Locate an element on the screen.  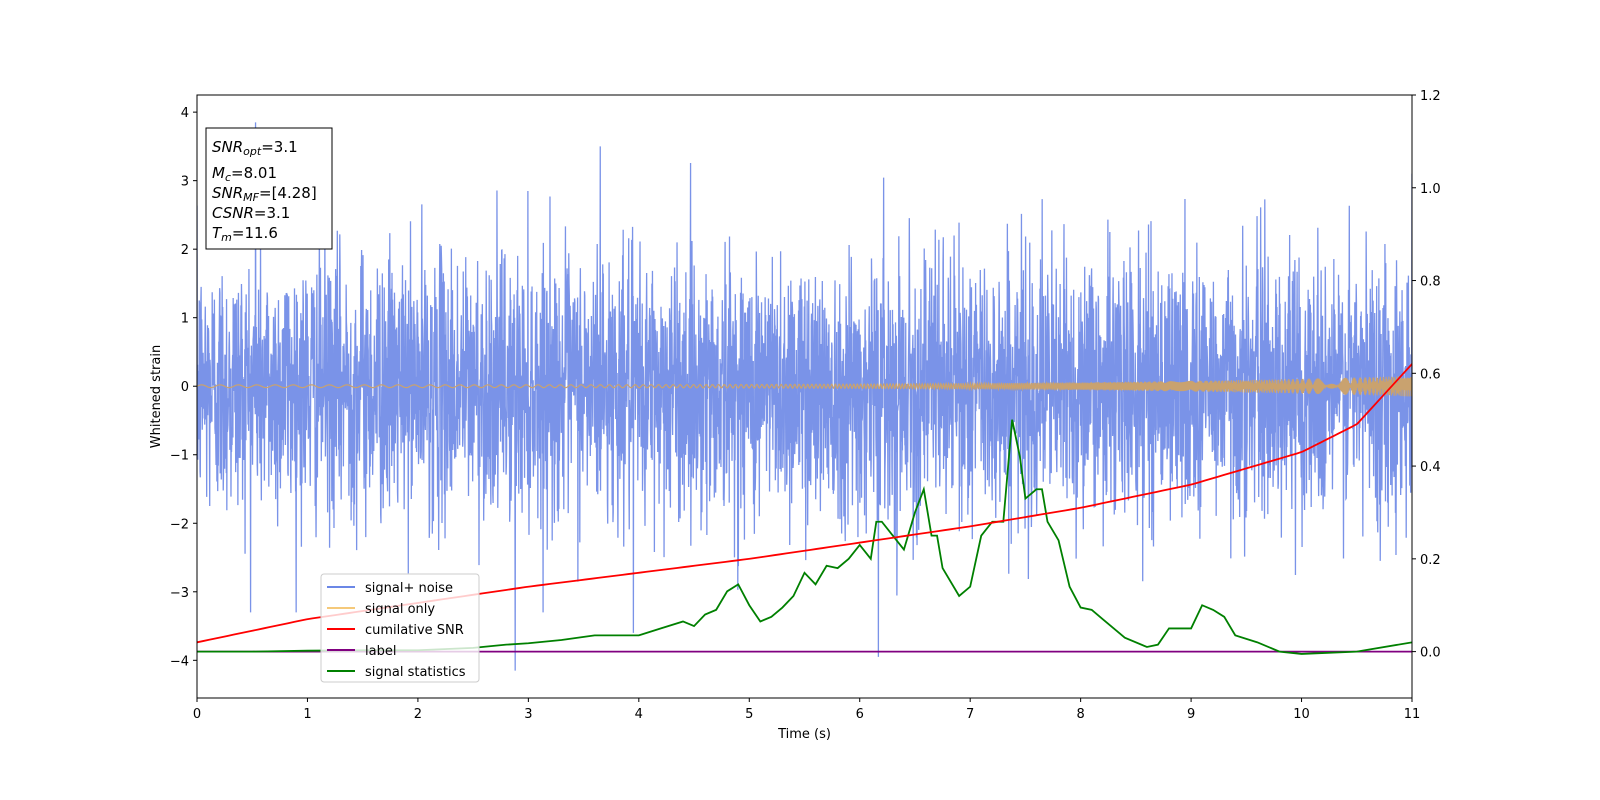
y-tick-label: −2 is located at coordinates (179, 524).